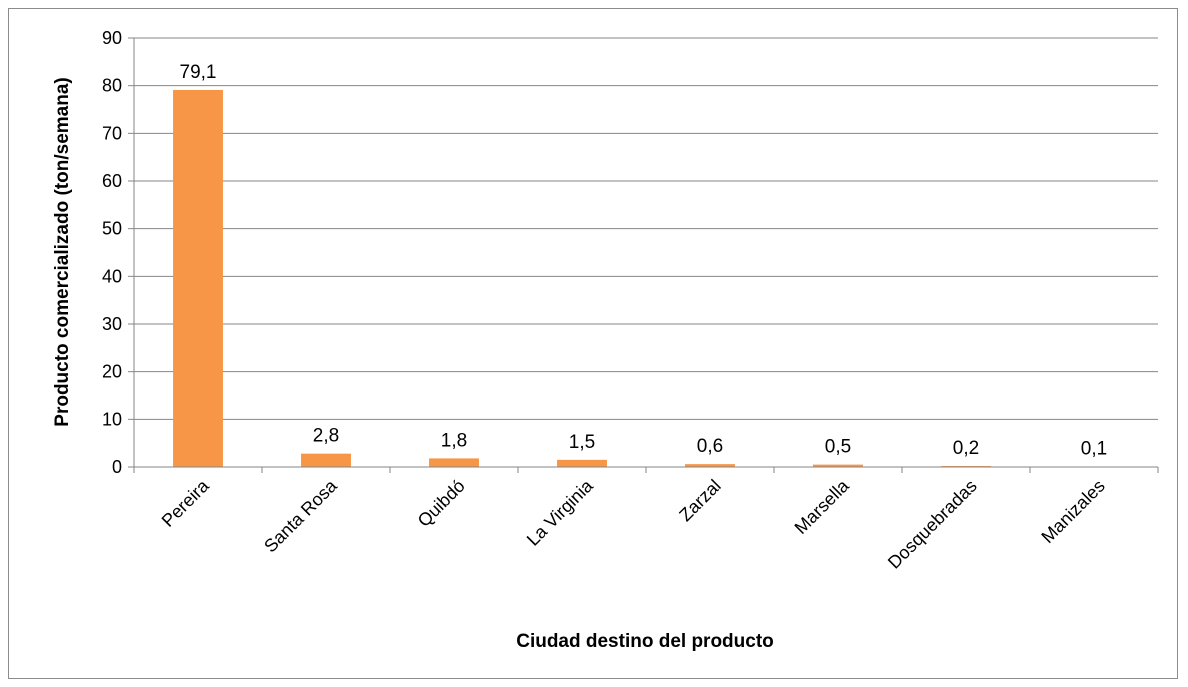  Describe the element at coordinates (582, 442) in the screenshot. I see `data-label: 1,5` at that location.